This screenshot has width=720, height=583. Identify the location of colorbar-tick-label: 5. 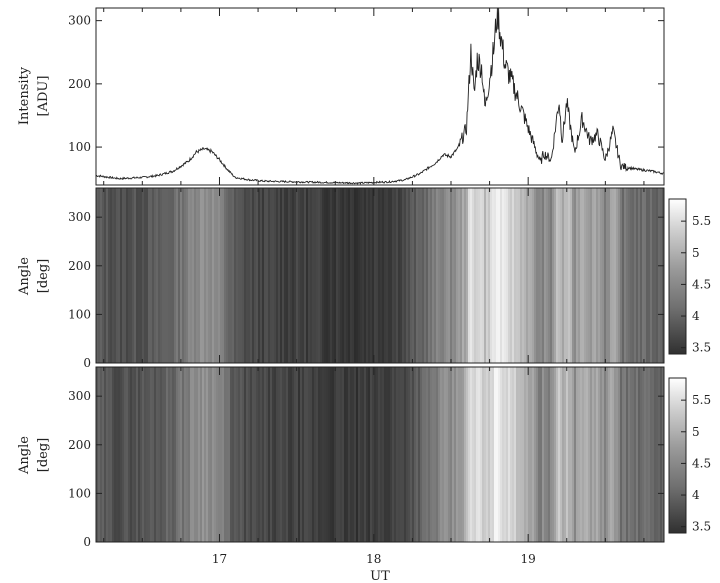
(696, 253).